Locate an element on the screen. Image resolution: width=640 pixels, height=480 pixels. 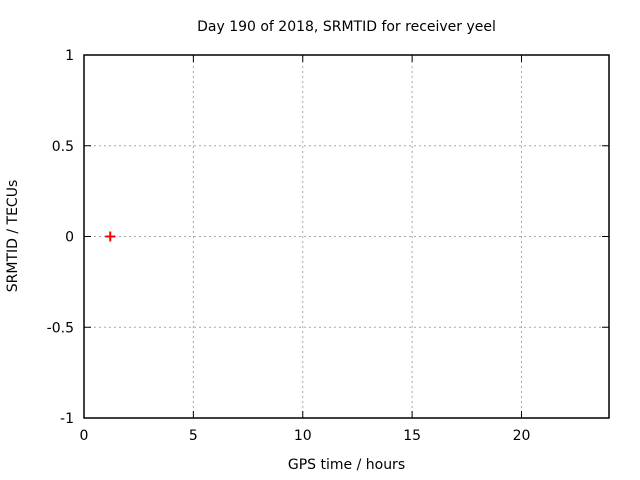
x-tick-label: 10 is located at coordinates (303, 436).